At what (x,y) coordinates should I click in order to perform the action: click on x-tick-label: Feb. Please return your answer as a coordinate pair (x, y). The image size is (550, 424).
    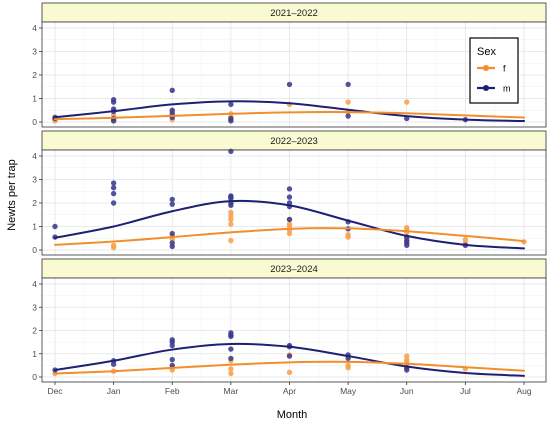
    Looking at the image, I should click on (172, 391).